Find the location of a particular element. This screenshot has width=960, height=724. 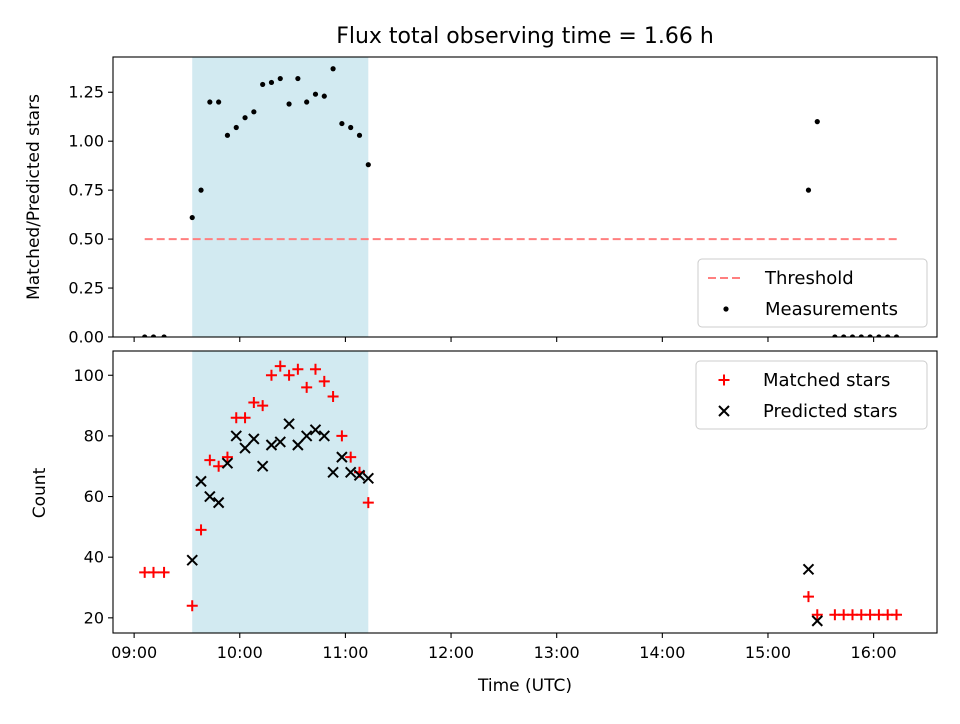

ratio-y-tick-label: 1.00 is located at coordinates (86, 141).